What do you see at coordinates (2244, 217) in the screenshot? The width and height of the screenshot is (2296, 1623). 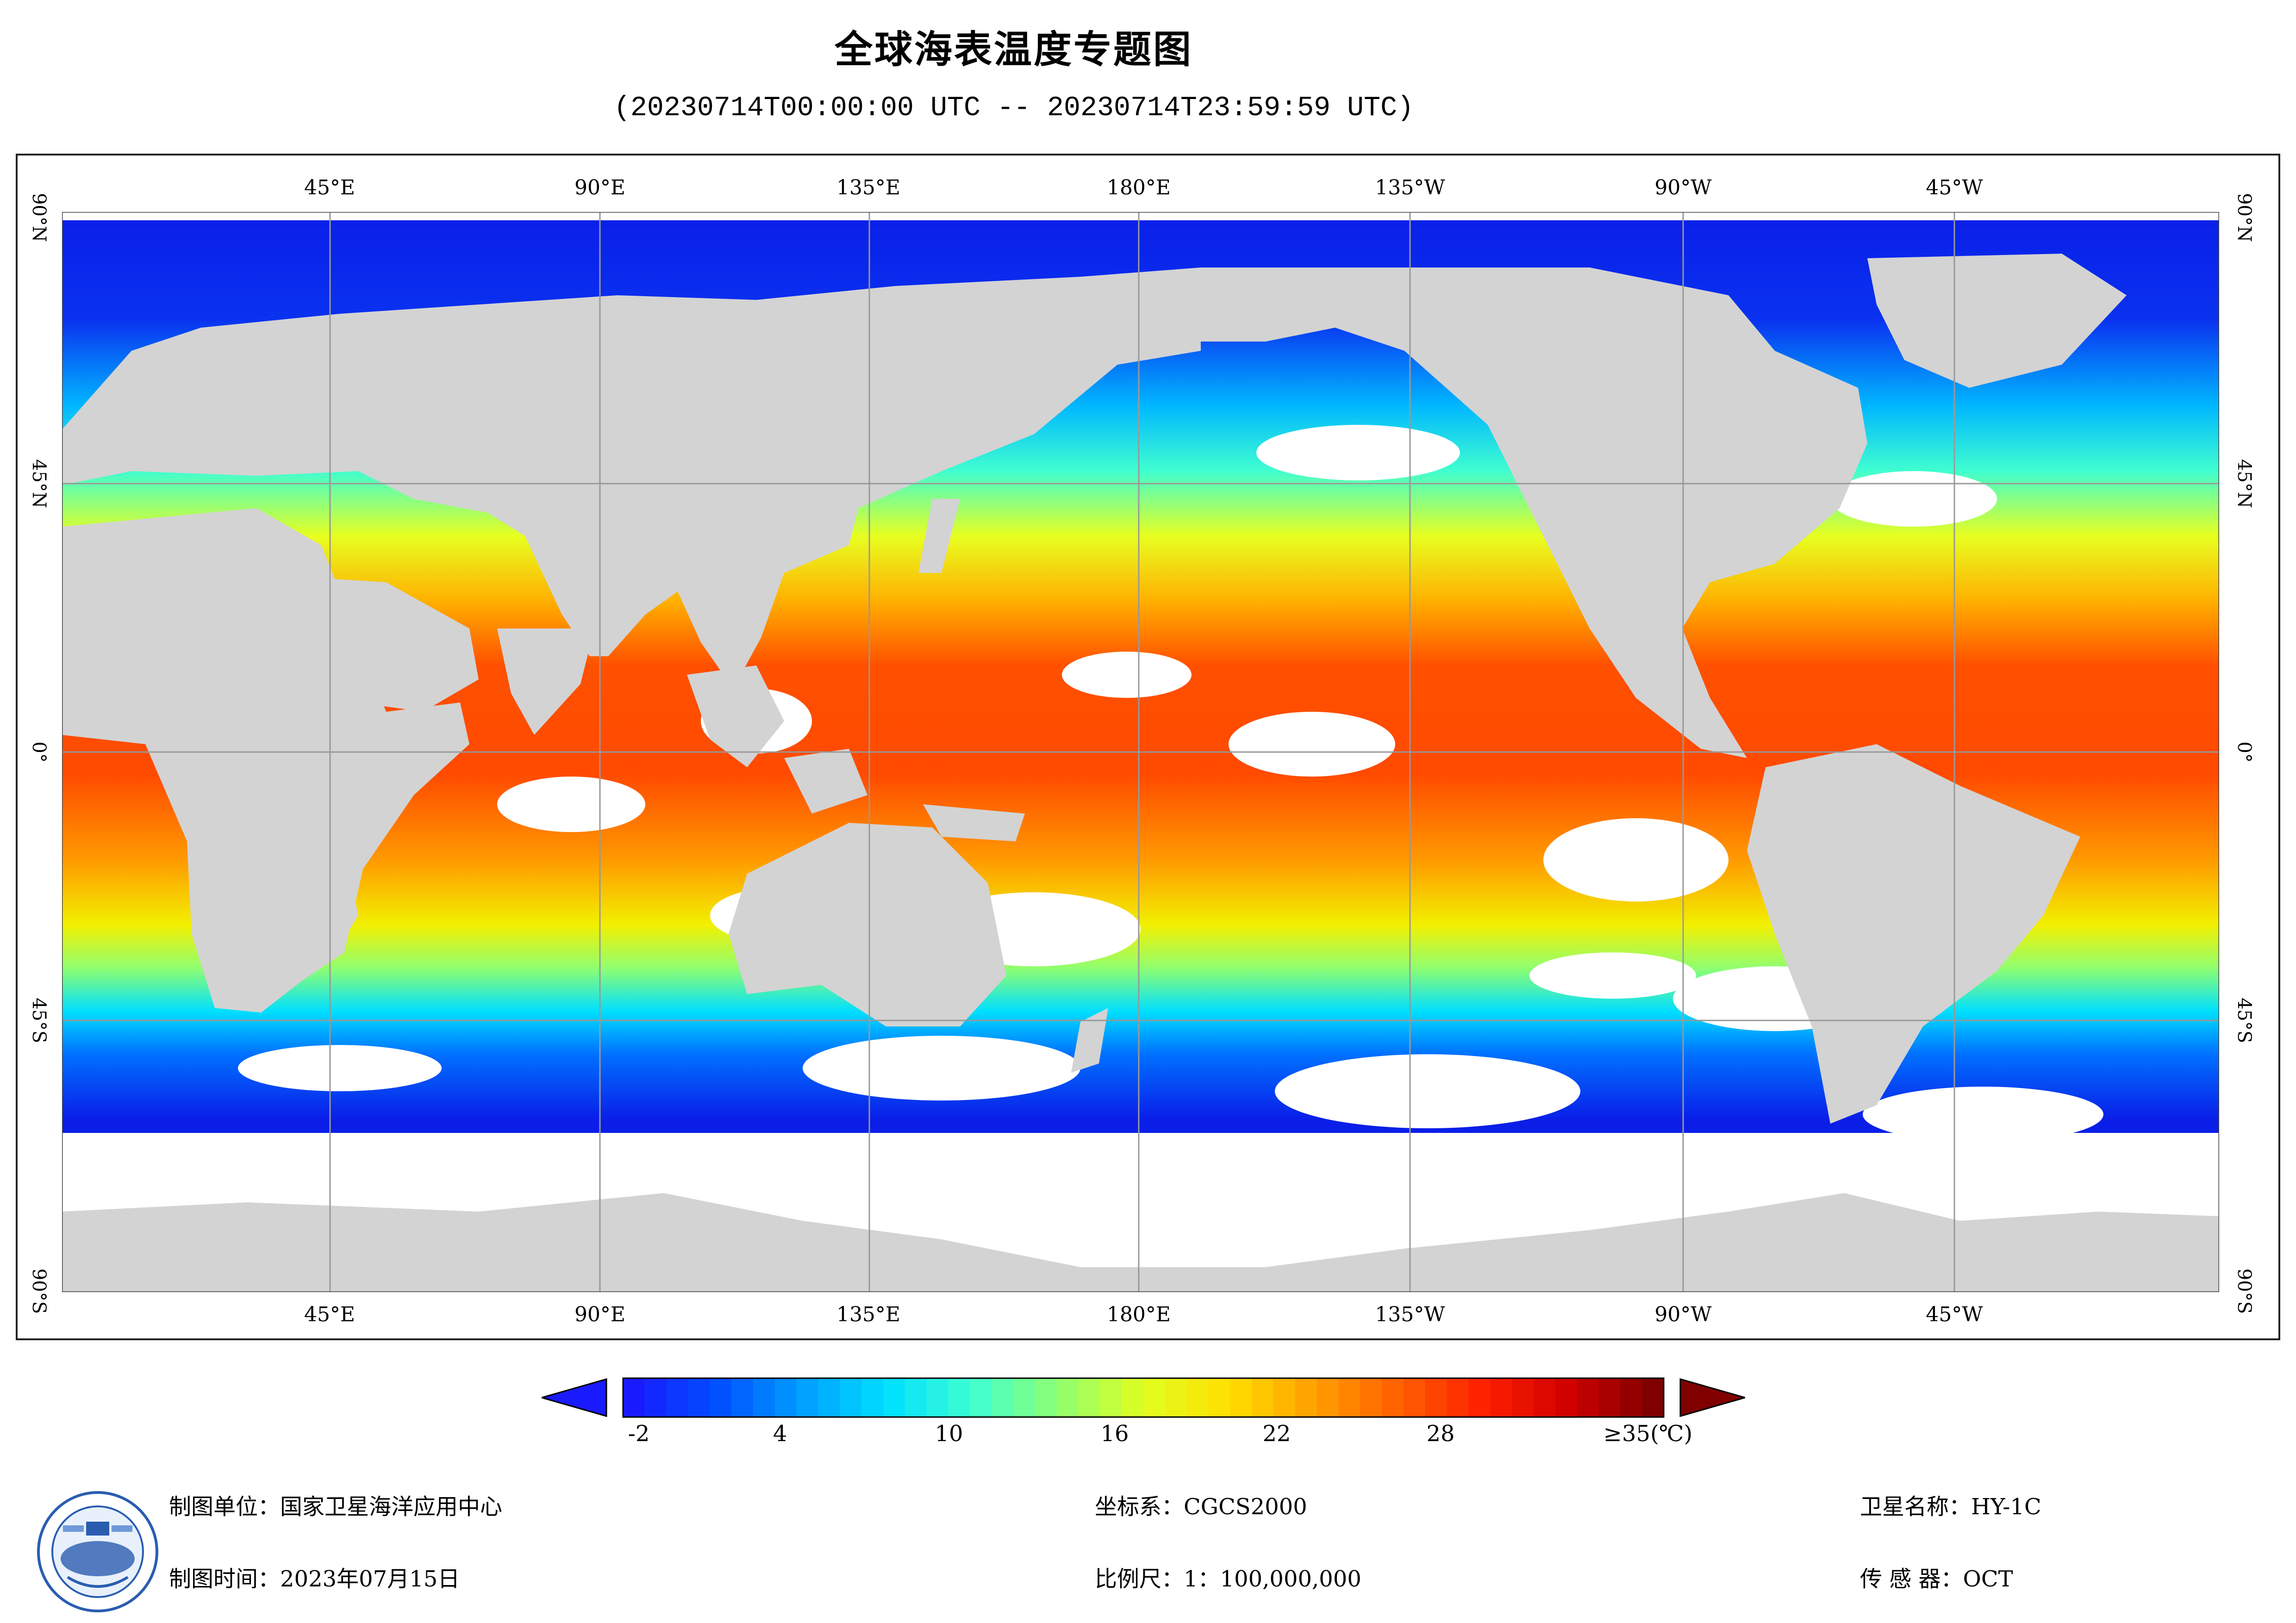 I see `lat-label-right-90n: 90°N` at bounding box center [2244, 217].